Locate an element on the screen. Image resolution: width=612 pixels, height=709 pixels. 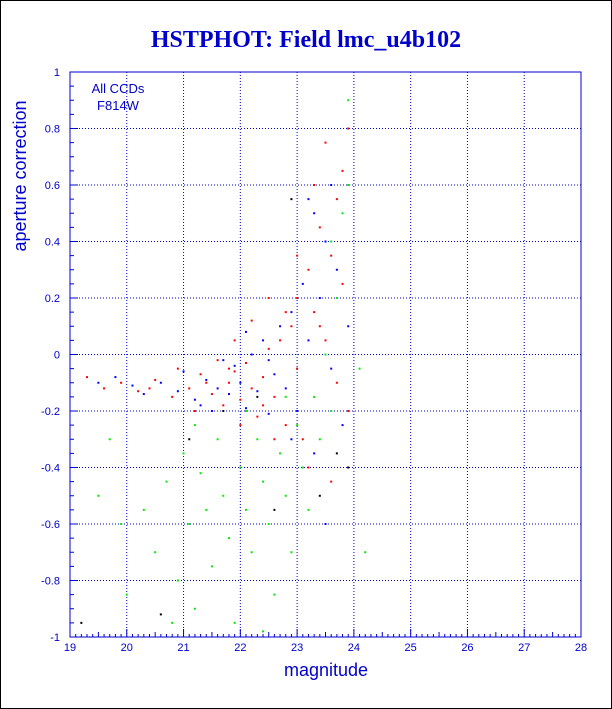
x-tick-label: 24 is located at coordinates (354, 648).